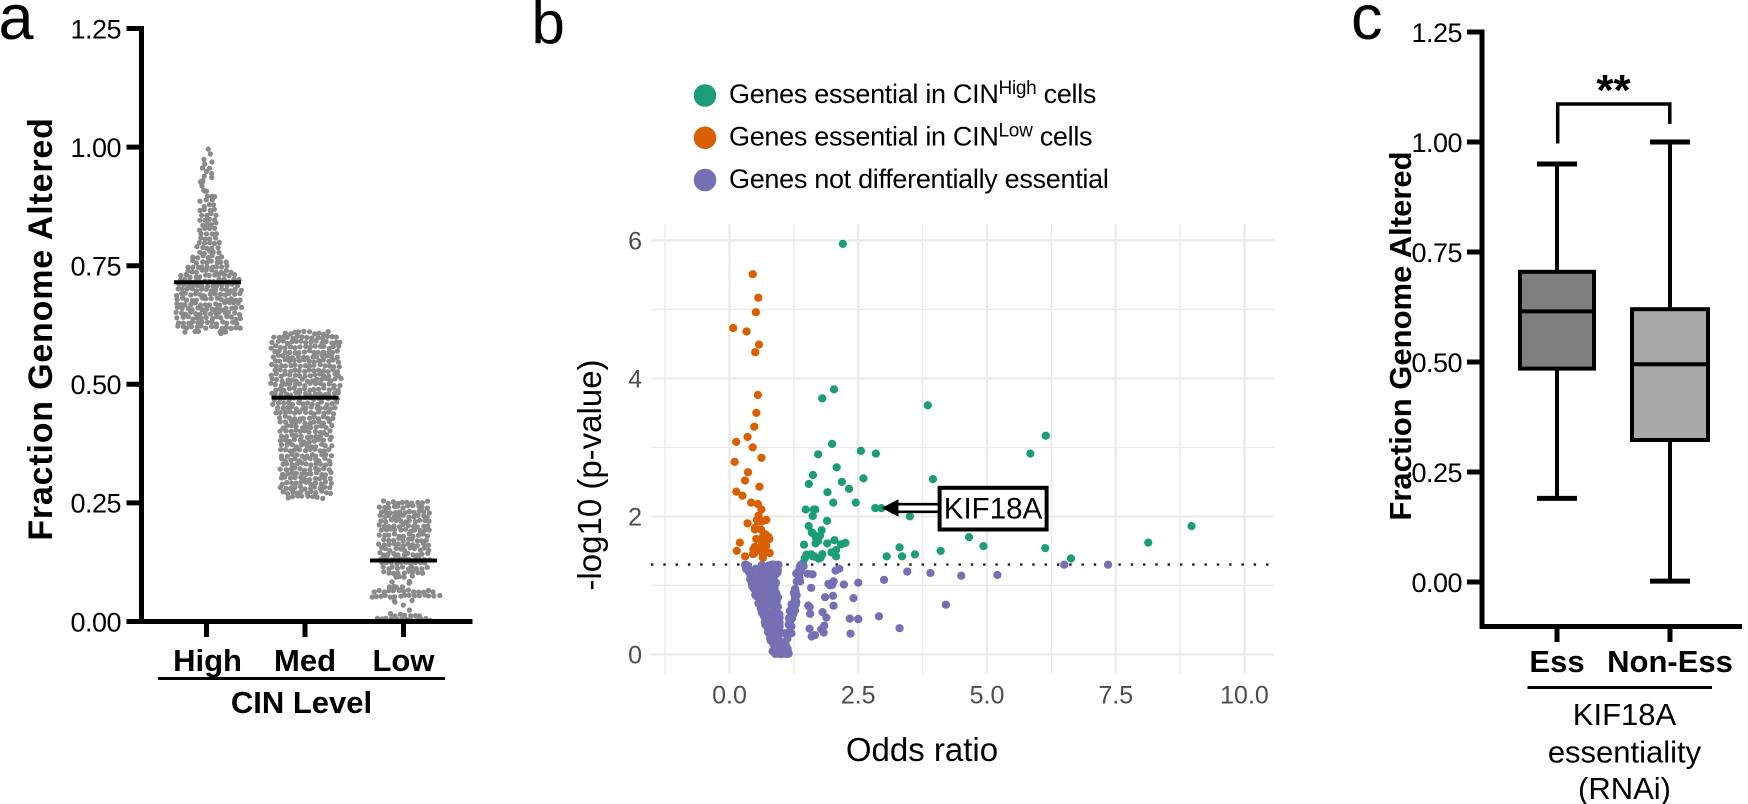 Image resolution: width=1748 pixels, height=804 pixels. What do you see at coordinates (1556, 661) in the screenshot?
I see `svg-text: Ess` at bounding box center [1556, 661].